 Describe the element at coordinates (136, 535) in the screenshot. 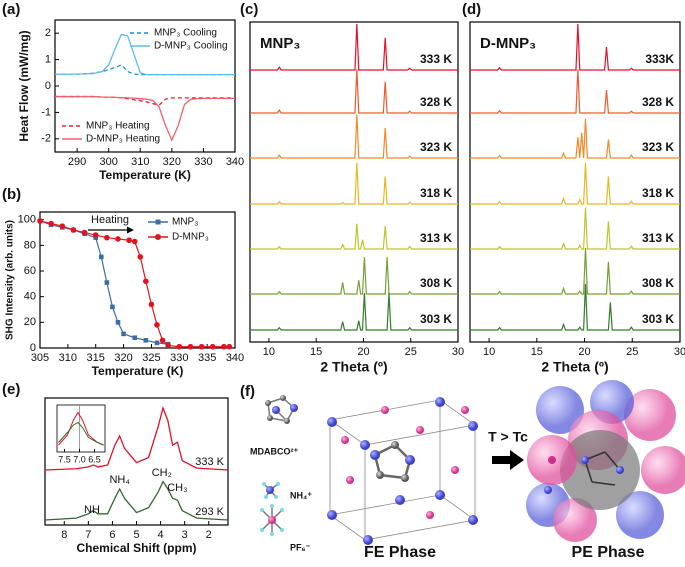

I see `x-tick-label: 5` at that location.